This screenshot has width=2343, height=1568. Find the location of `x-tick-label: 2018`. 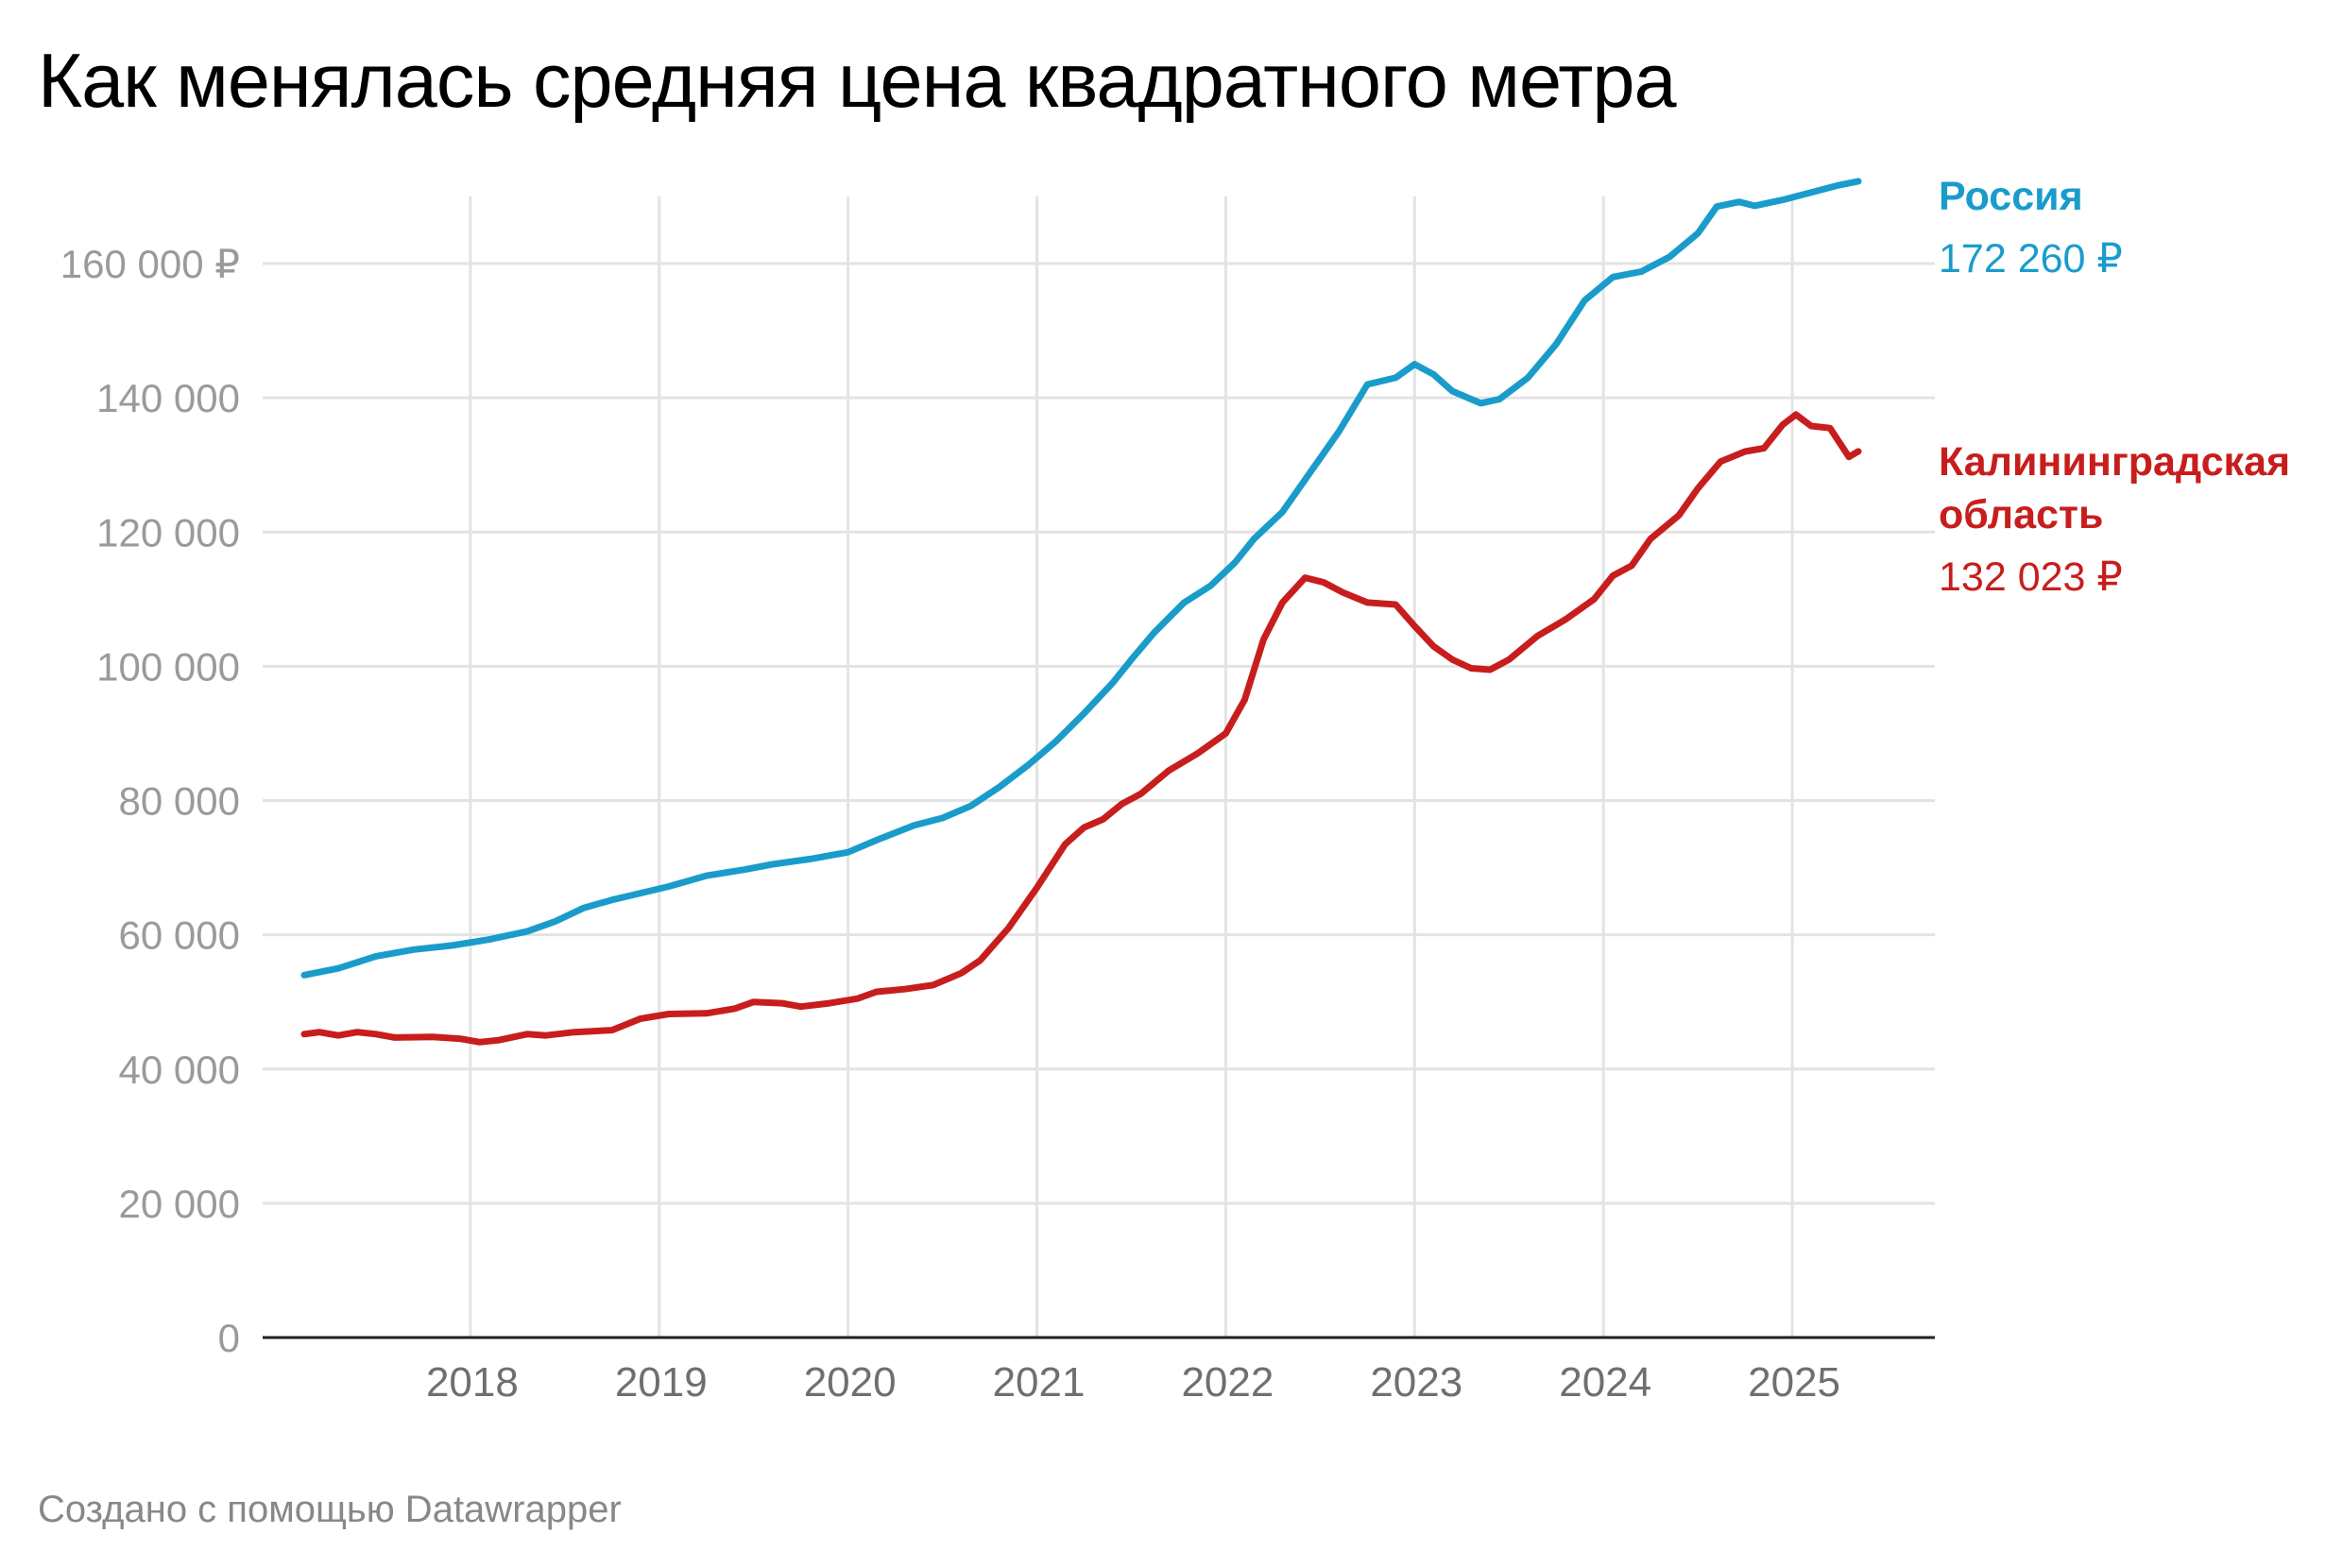

x-tick-label: 2018 is located at coordinates (472, 1382).